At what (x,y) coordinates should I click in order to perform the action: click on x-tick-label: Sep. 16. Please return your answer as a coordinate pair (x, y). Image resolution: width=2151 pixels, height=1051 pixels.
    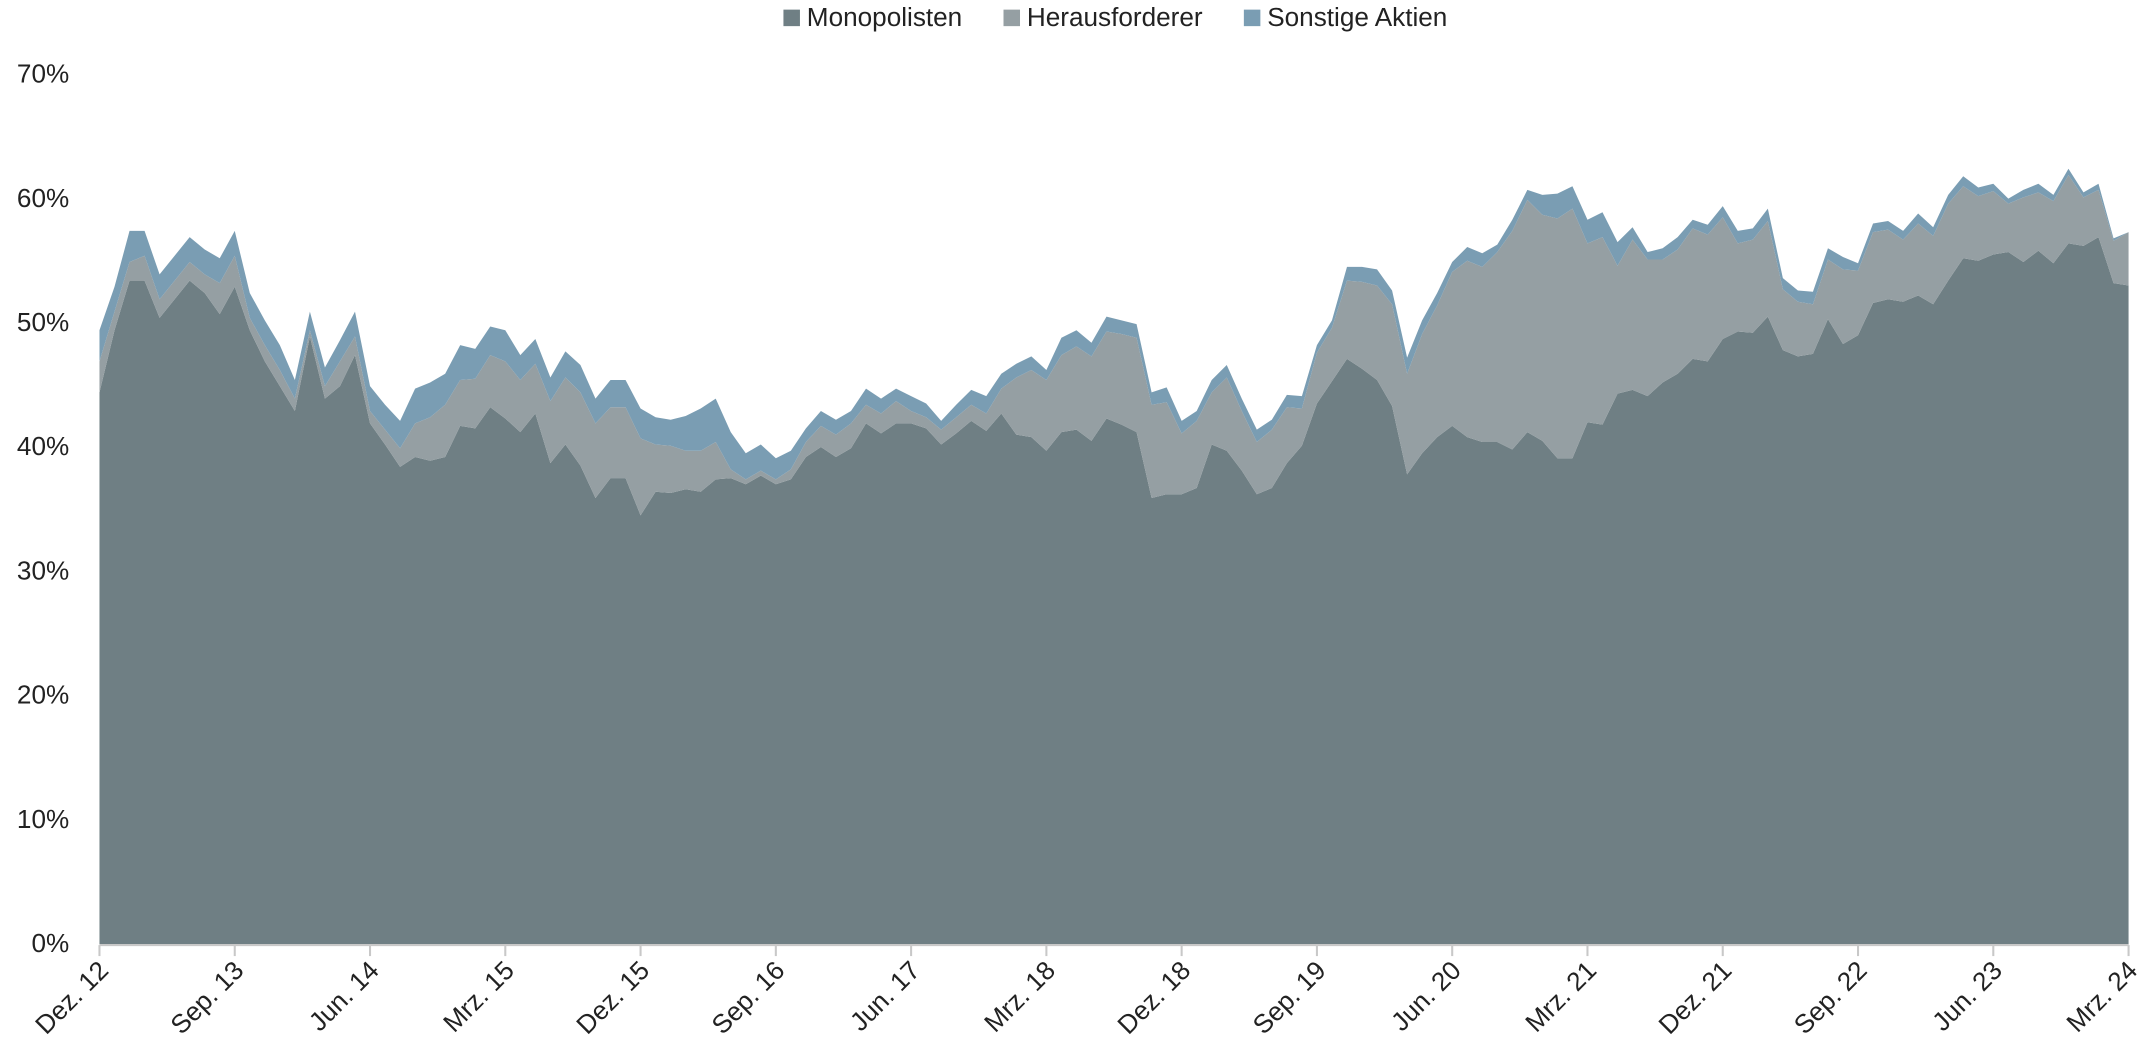
    Looking at the image, I should click on (748, 997).